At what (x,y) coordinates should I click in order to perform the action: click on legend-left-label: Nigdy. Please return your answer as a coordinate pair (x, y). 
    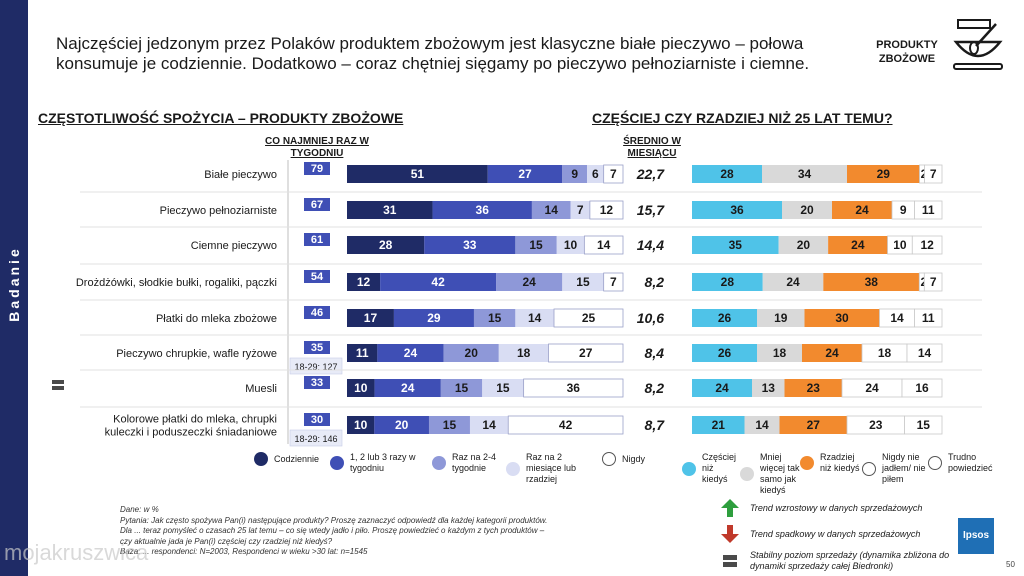
    Looking at the image, I should click on (634, 458).